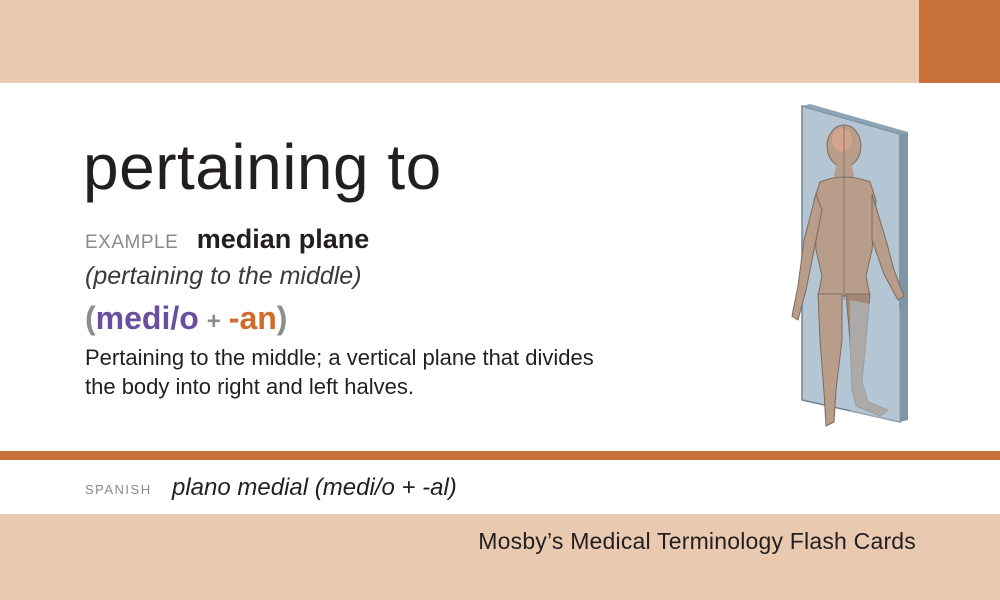  I want to click on top-accent-block, so click(959, 41).